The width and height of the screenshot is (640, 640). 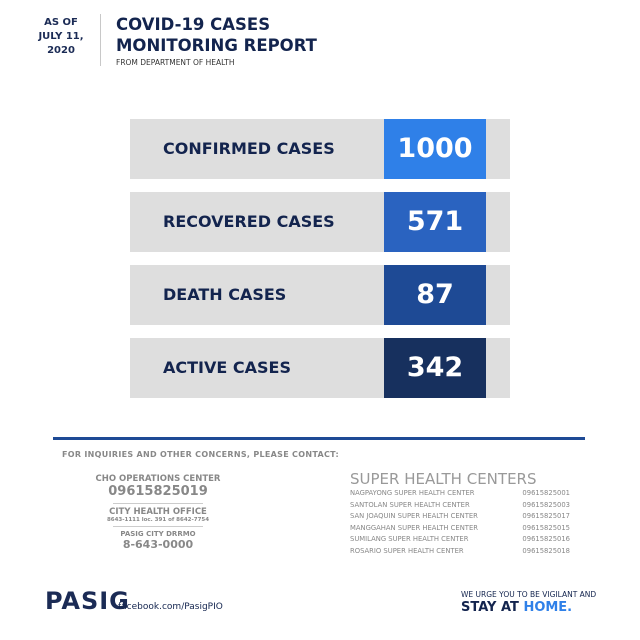 What do you see at coordinates (435, 222) in the screenshot?
I see `stat-value: 571` at bounding box center [435, 222].